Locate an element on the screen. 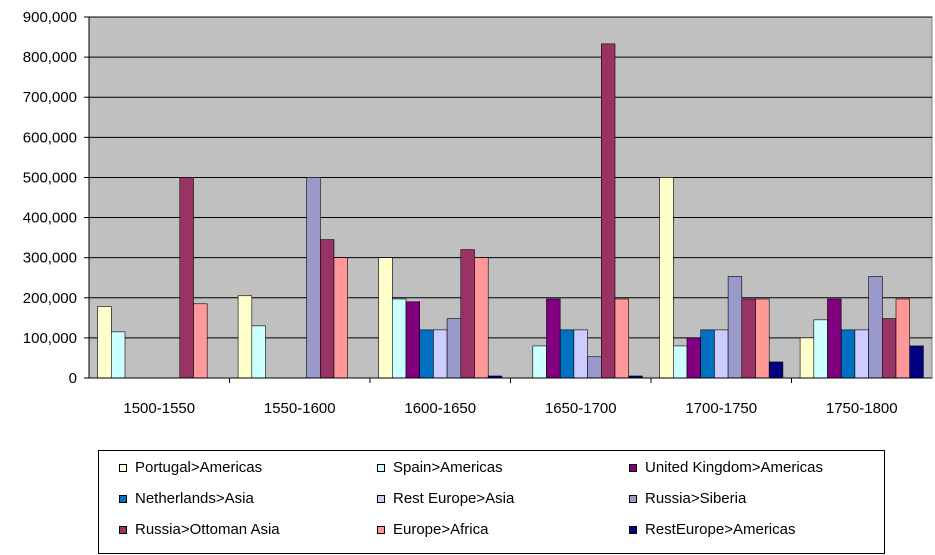  legend-item: Russia>Siberia is located at coordinates (687, 498).